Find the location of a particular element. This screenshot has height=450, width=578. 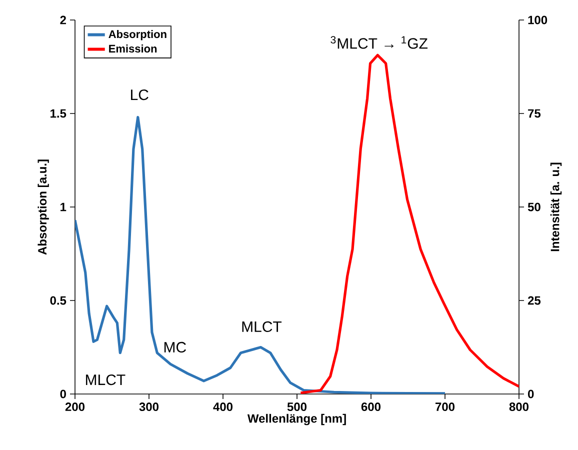

annotation: $^{3}$MLCT → $^{1}$GZ is located at coordinates (379, 42).